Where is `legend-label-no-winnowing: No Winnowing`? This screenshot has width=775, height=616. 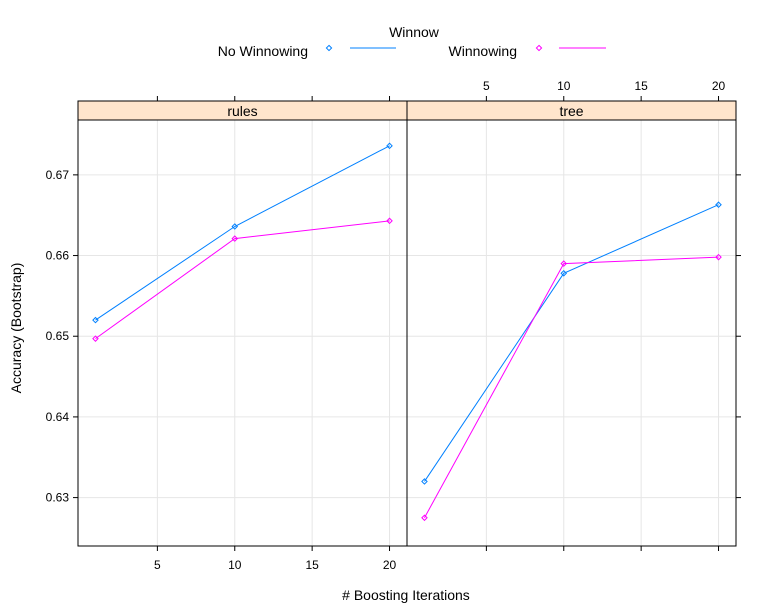 legend-label-no-winnowing: No Winnowing is located at coordinates (263, 51).